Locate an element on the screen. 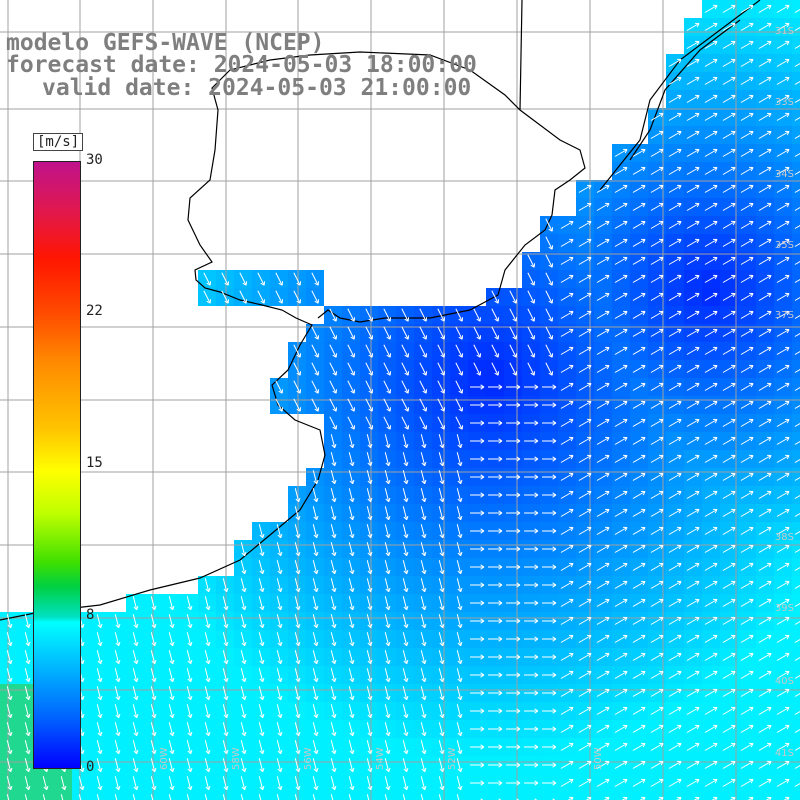  title-forecast-date: forecast date: 2024-05-03 18:00:00 is located at coordinates (241, 65).